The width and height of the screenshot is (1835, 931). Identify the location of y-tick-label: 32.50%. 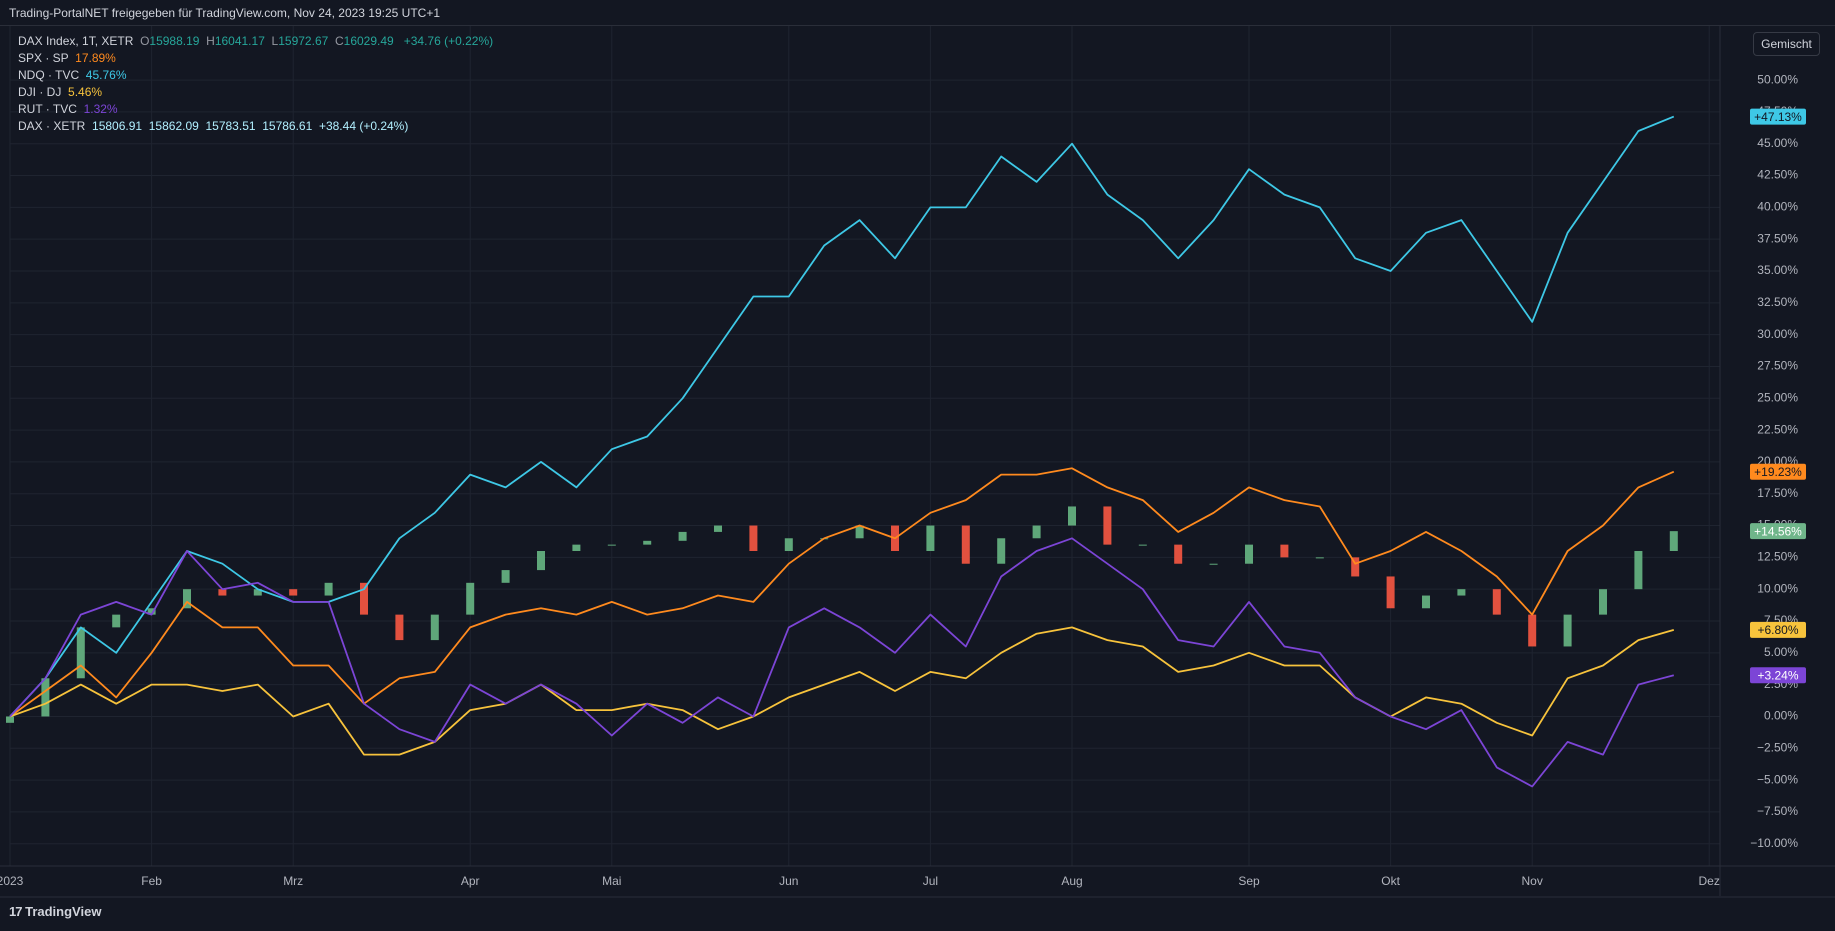
(1777, 302).